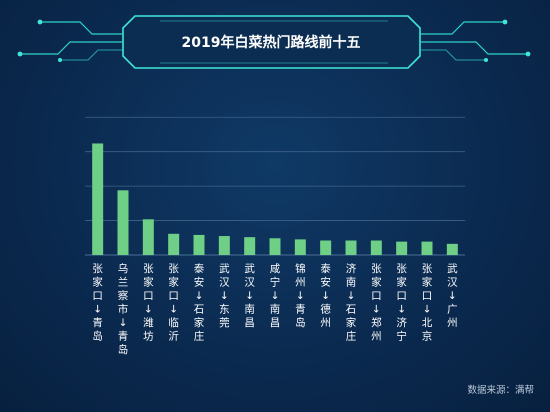 This screenshot has width=550, height=412. What do you see at coordinates (148, 303) in the screenshot?
I see `category-label: 张家口↓潍坊` at bounding box center [148, 303].